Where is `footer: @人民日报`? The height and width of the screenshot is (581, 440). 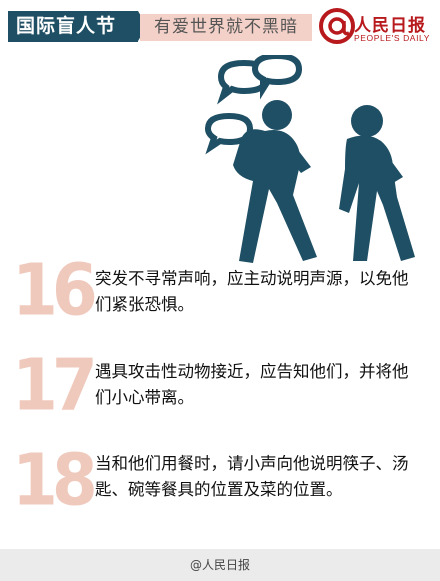 footer: @人民日报 is located at coordinates (220, 565).